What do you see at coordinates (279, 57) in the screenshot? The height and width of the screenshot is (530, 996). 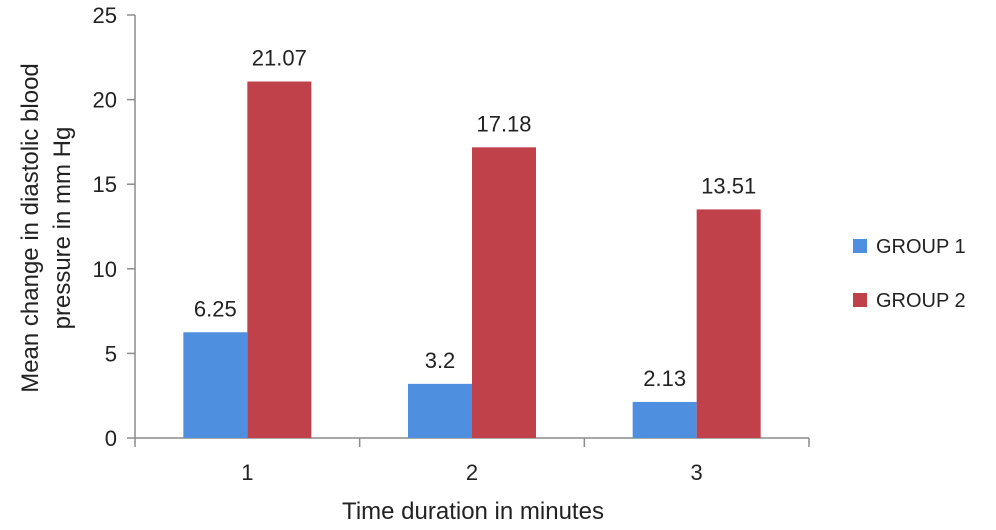 I see `data-label: 21.07` at bounding box center [279, 57].